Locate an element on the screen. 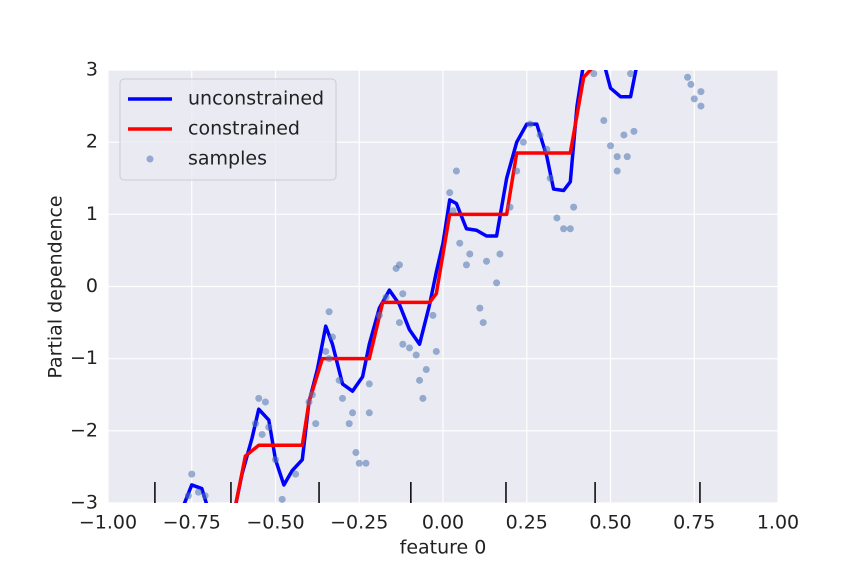  x-tick-label: −0.25 is located at coordinates (359, 523).